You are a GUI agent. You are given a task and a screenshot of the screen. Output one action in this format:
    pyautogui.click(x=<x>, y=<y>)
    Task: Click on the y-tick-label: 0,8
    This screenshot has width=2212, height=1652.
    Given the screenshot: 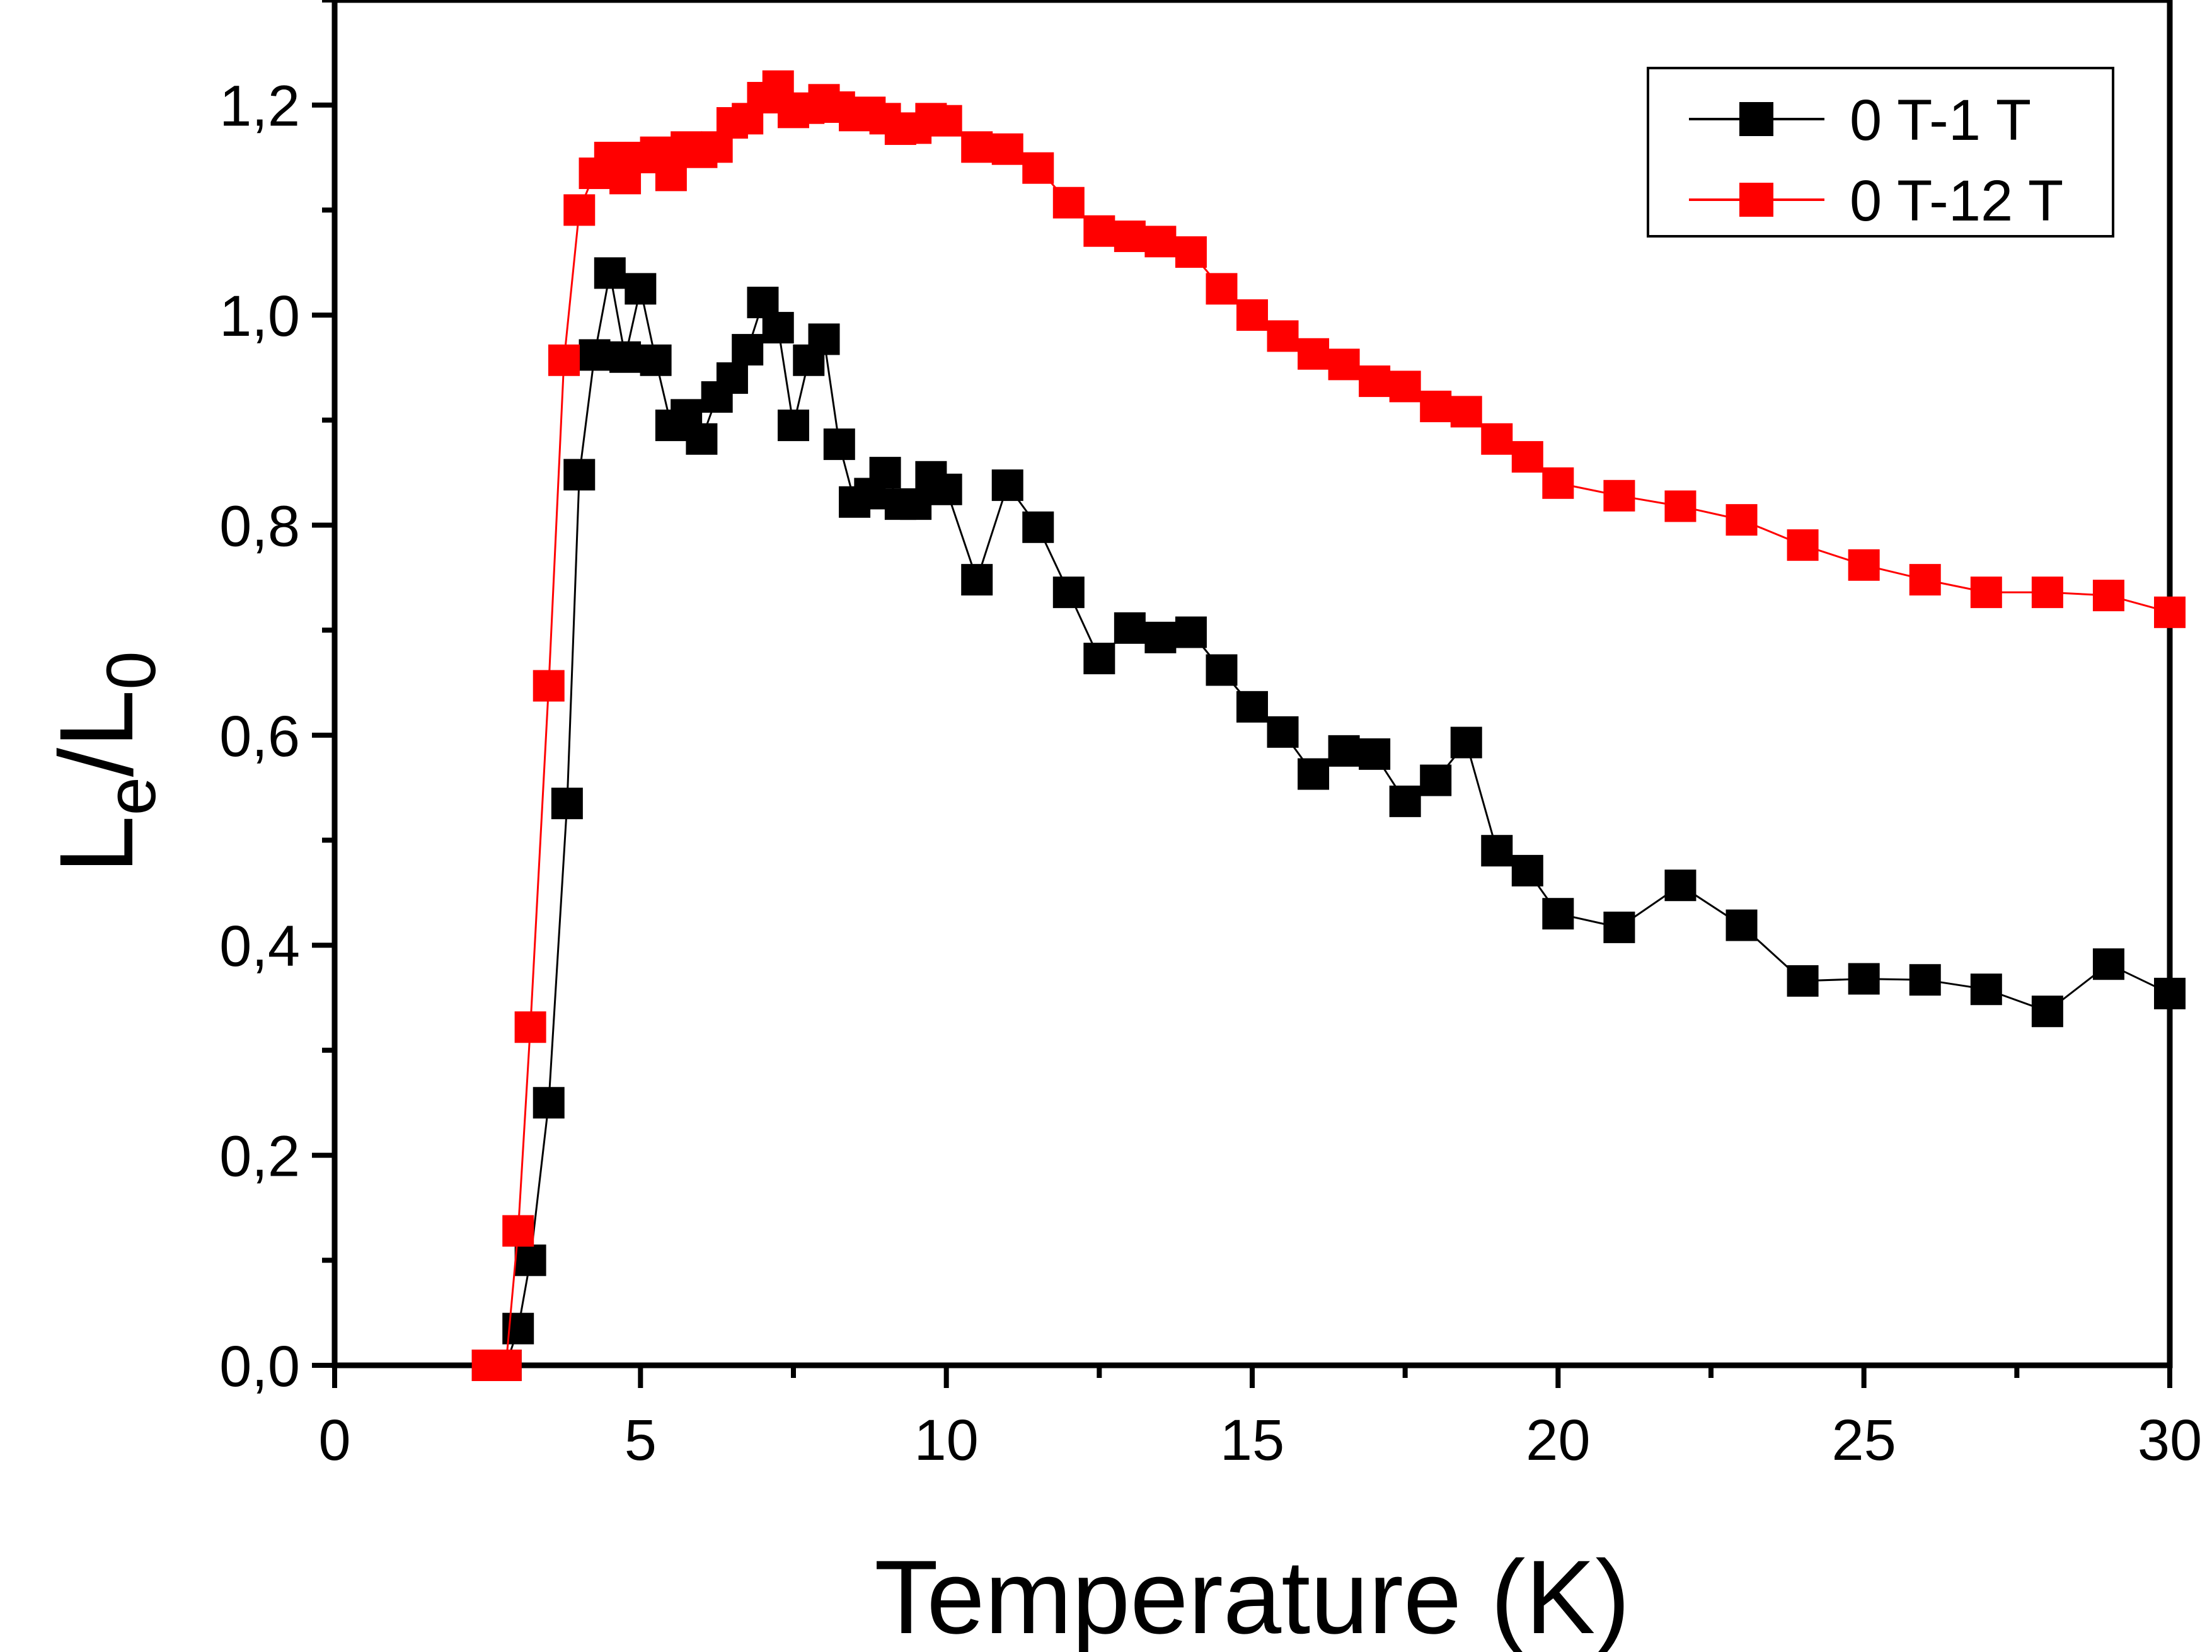 What is the action you would take?
    pyautogui.click(x=259, y=526)
    